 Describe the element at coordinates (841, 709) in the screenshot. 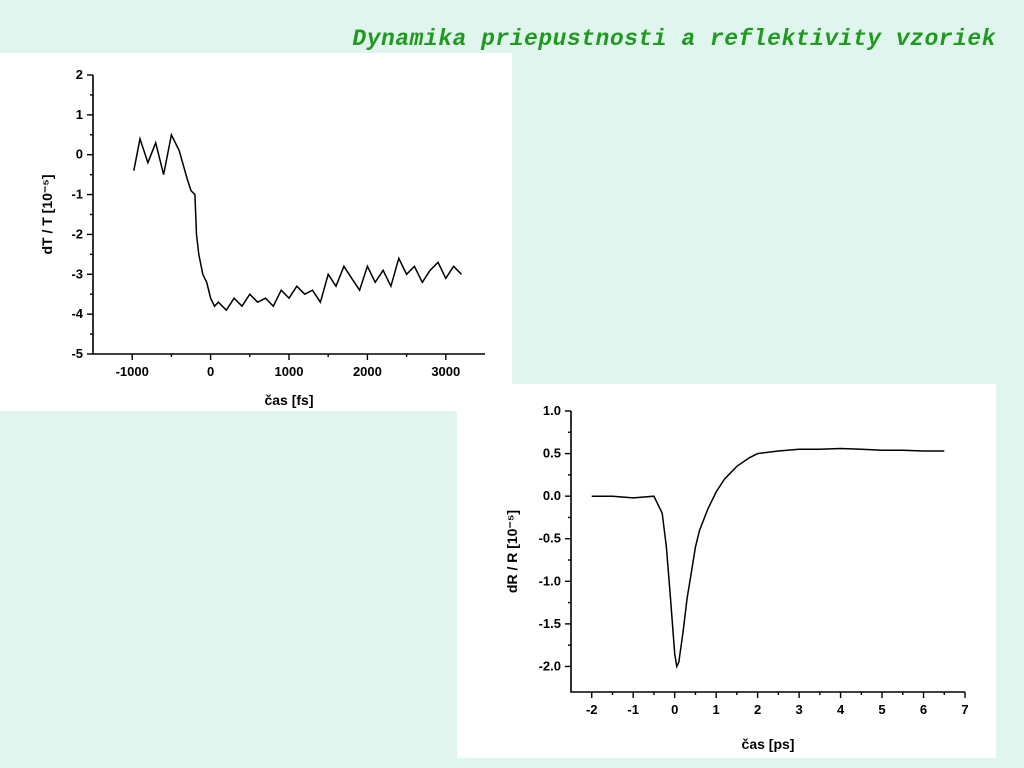

I see `x-tick-label: 4` at that location.